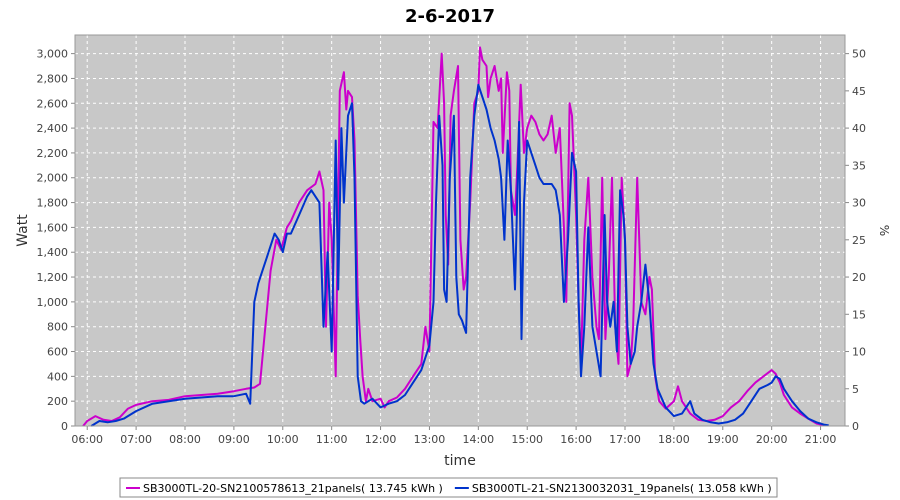  Describe the element at coordinates (859, 203) in the screenshot. I see `y2-tick-label: 30` at that location.